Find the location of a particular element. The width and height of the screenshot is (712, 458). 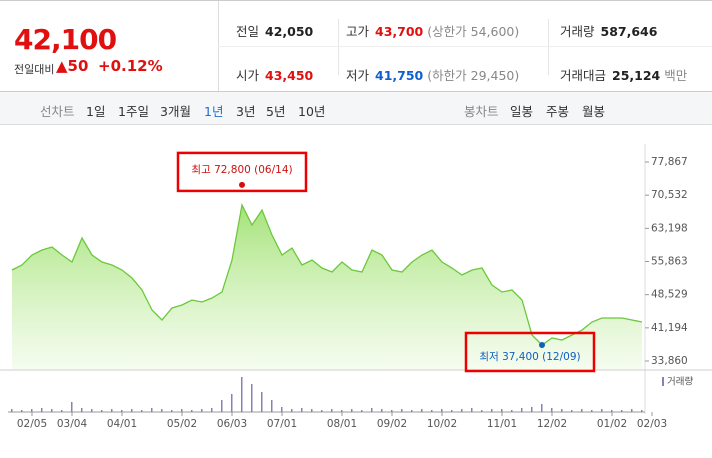

tab-bar: 선차트 1일 1주일 3개월 1년 3년 5년 10년 봉차트 일봉 주봉 월봉 is located at coordinates (356, 108).